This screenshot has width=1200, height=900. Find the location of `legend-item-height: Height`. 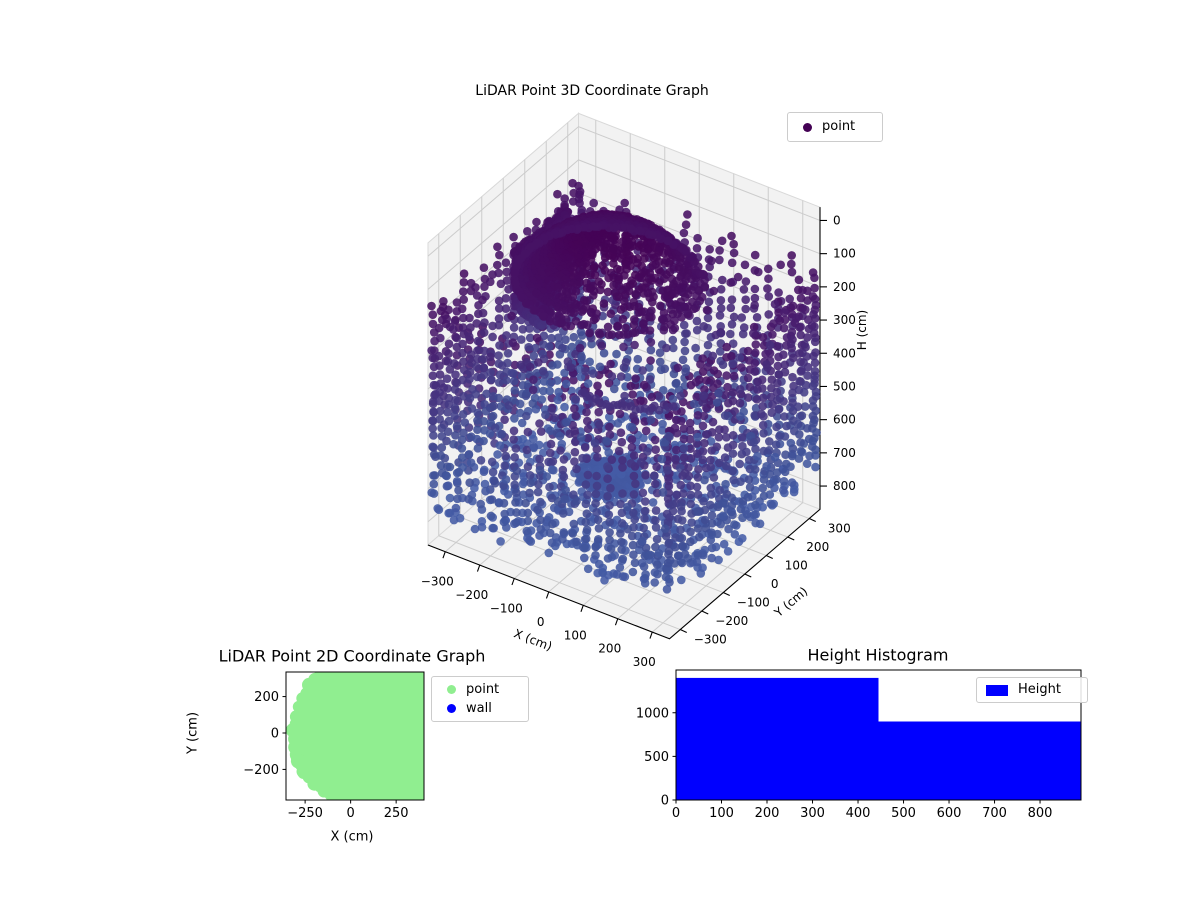

legend-item-height: Height is located at coordinates (1032, 690).